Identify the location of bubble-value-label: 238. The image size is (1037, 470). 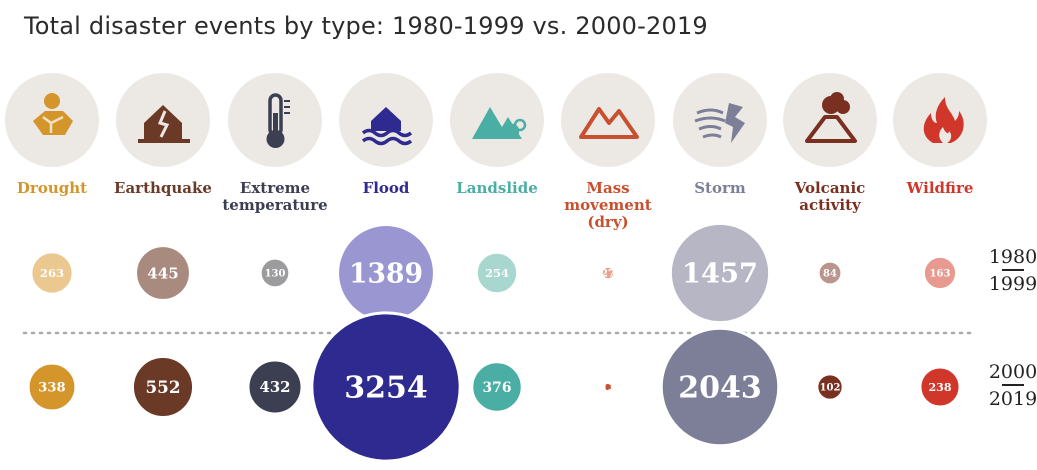
(940, 387).